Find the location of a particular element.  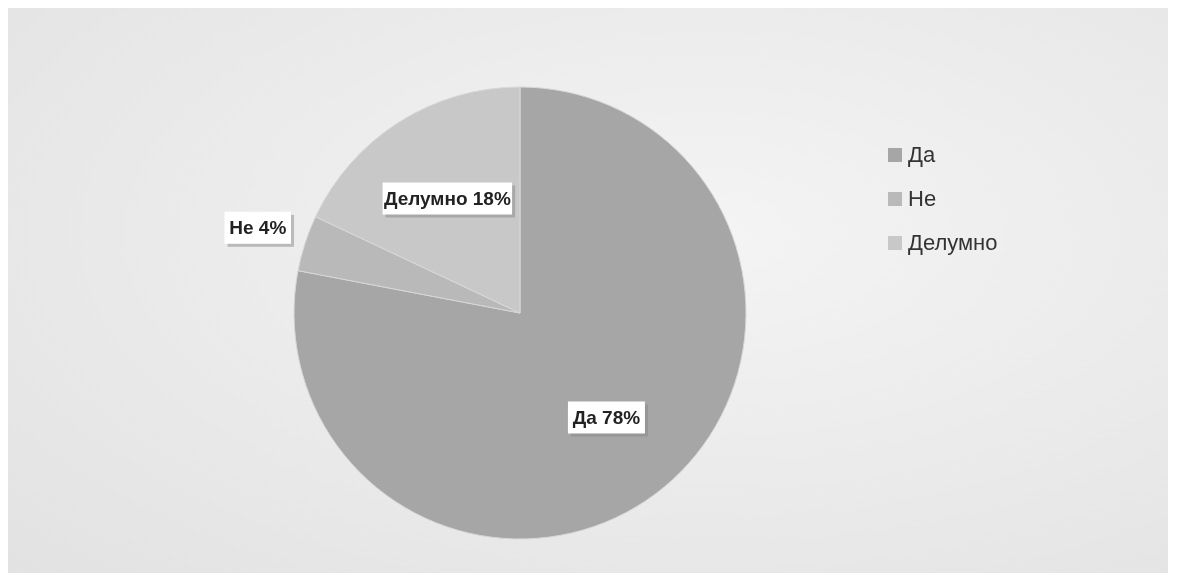

category-label: Не 4% is located at coordinates (258, 228).